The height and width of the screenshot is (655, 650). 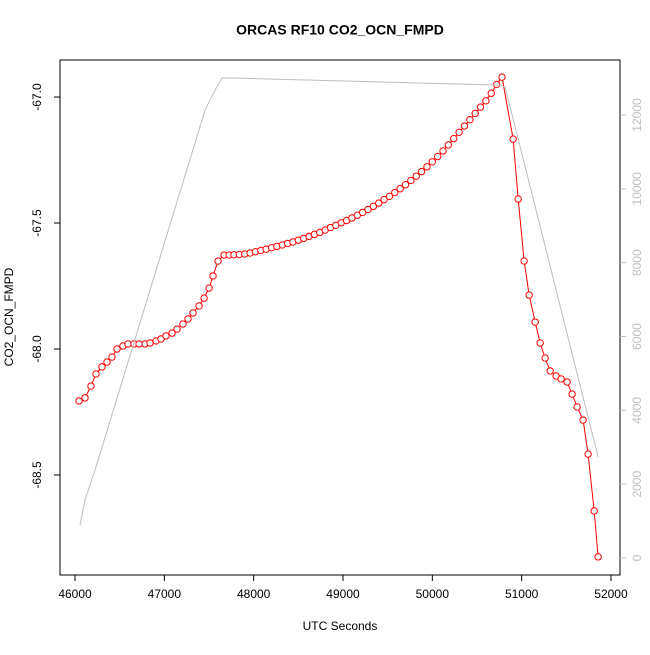 I want to click on y2-tick-label: 12000, so click(x=637, y=115).